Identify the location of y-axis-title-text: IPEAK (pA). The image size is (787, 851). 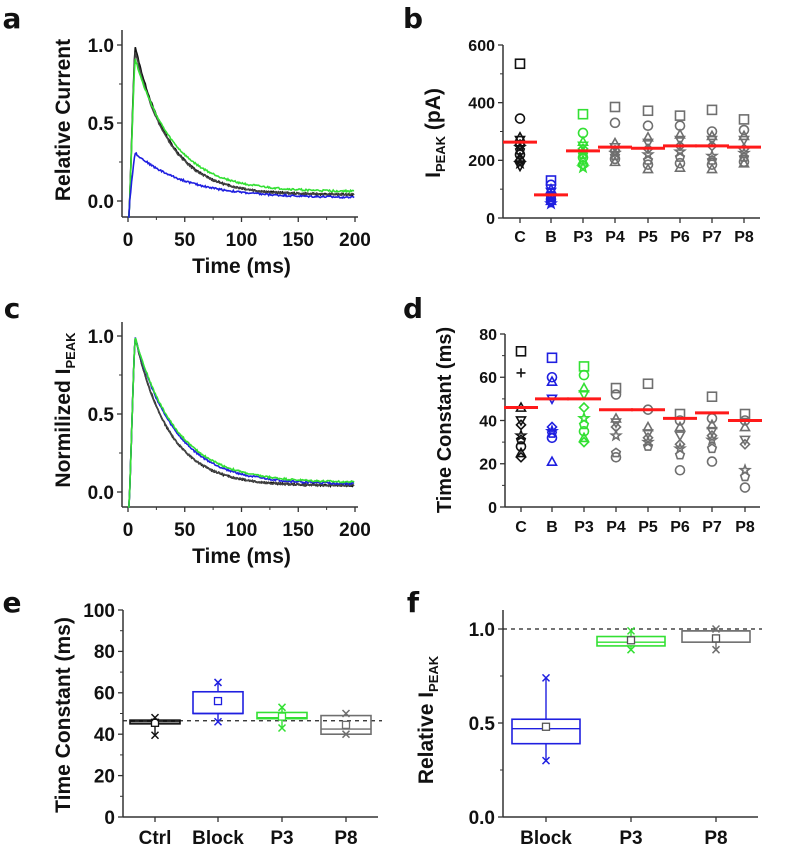
(435, 133).